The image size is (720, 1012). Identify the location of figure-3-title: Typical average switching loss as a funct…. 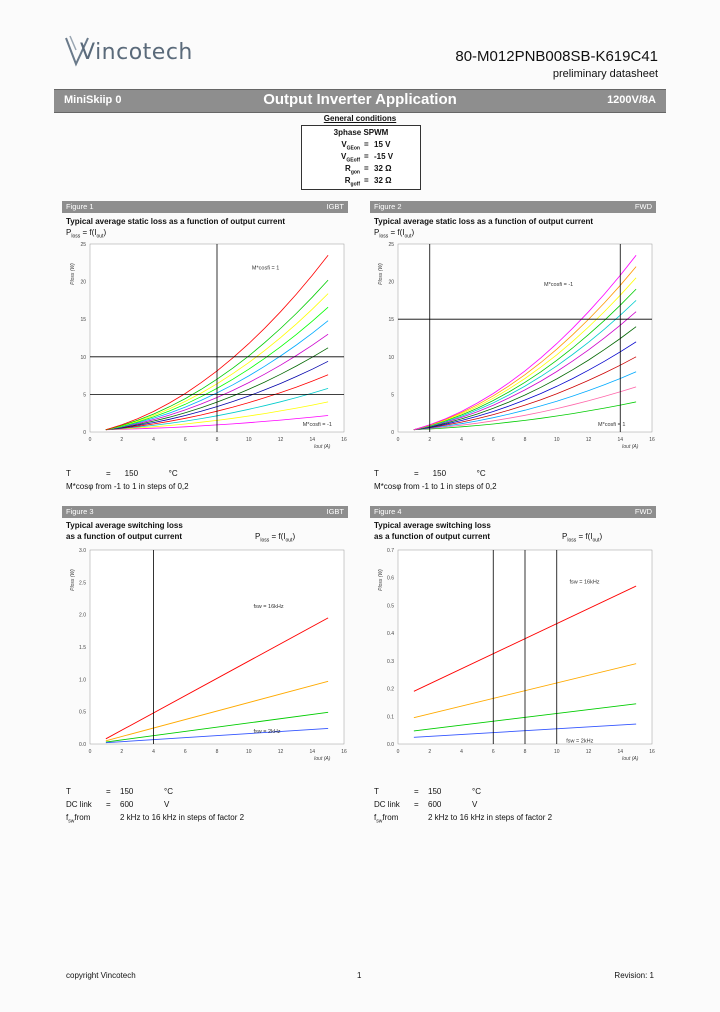
(124, 531).